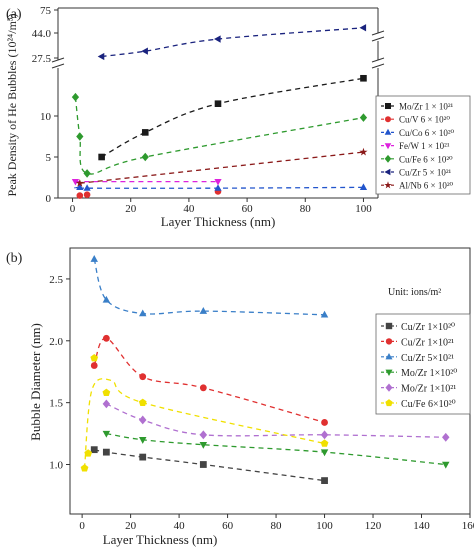 This screenshot has width=474, height=550. What do you see at coordinates (428, 404) in the screenshot?
I see `legend-label: Cu/Fe 6×10²⁰` at bounding box center [428, 404].